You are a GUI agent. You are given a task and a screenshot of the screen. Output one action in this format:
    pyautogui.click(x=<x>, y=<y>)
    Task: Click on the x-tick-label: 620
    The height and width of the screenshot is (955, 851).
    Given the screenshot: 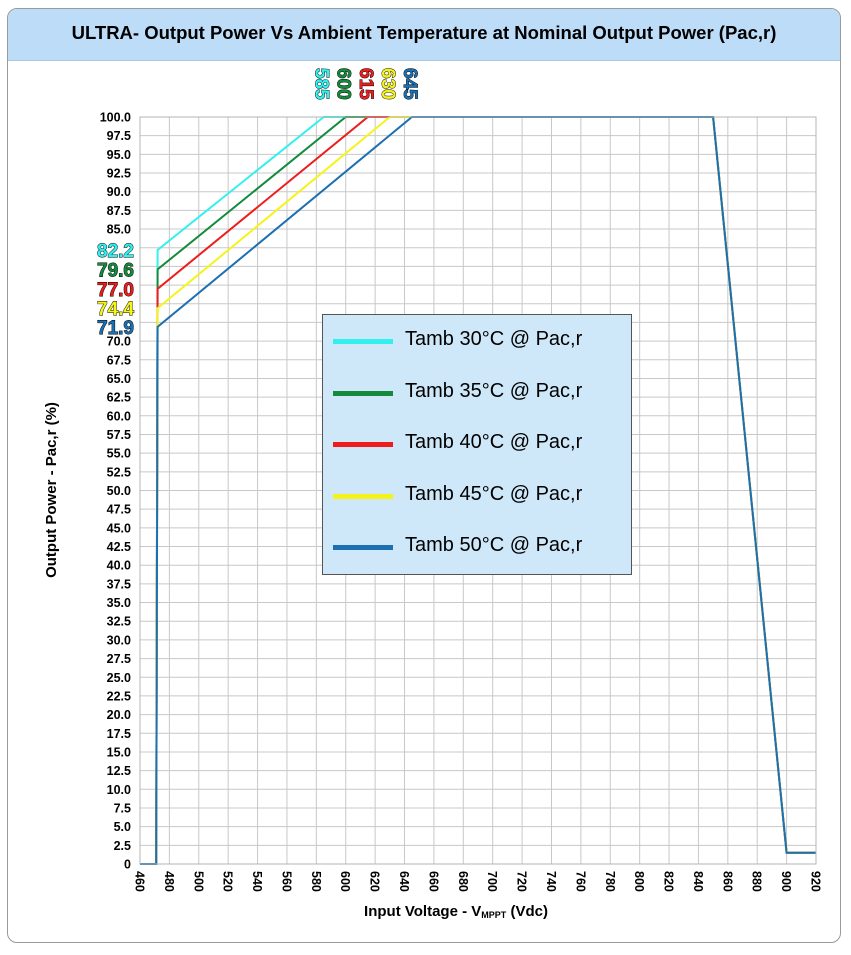 What is the action you would take?
    pyautogui.click(x=375, y=881)
    